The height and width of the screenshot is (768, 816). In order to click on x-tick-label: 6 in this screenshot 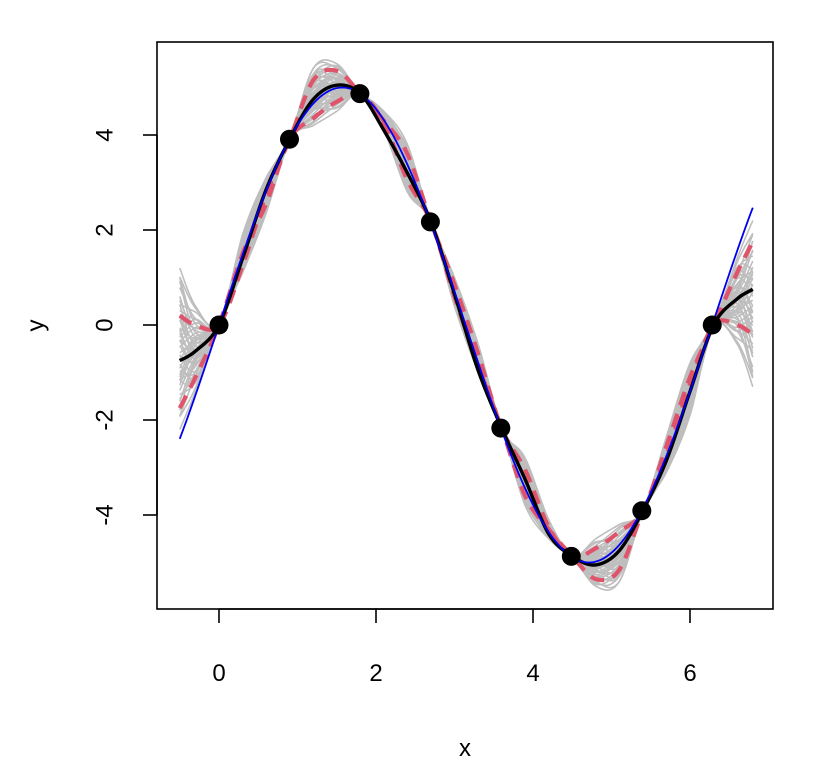, I will do `click(689, 673)`.